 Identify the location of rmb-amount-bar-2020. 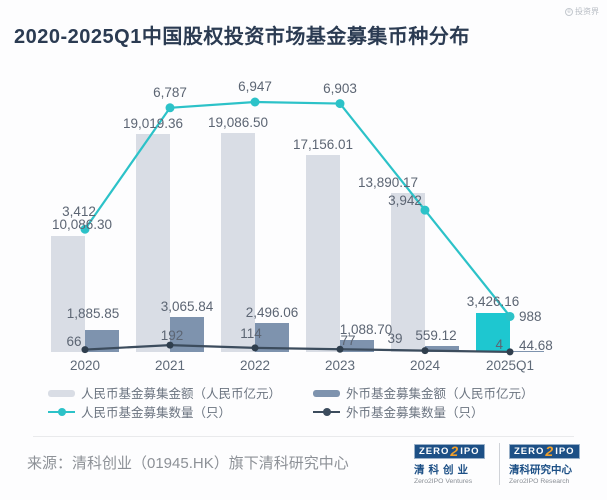
(68, 294).